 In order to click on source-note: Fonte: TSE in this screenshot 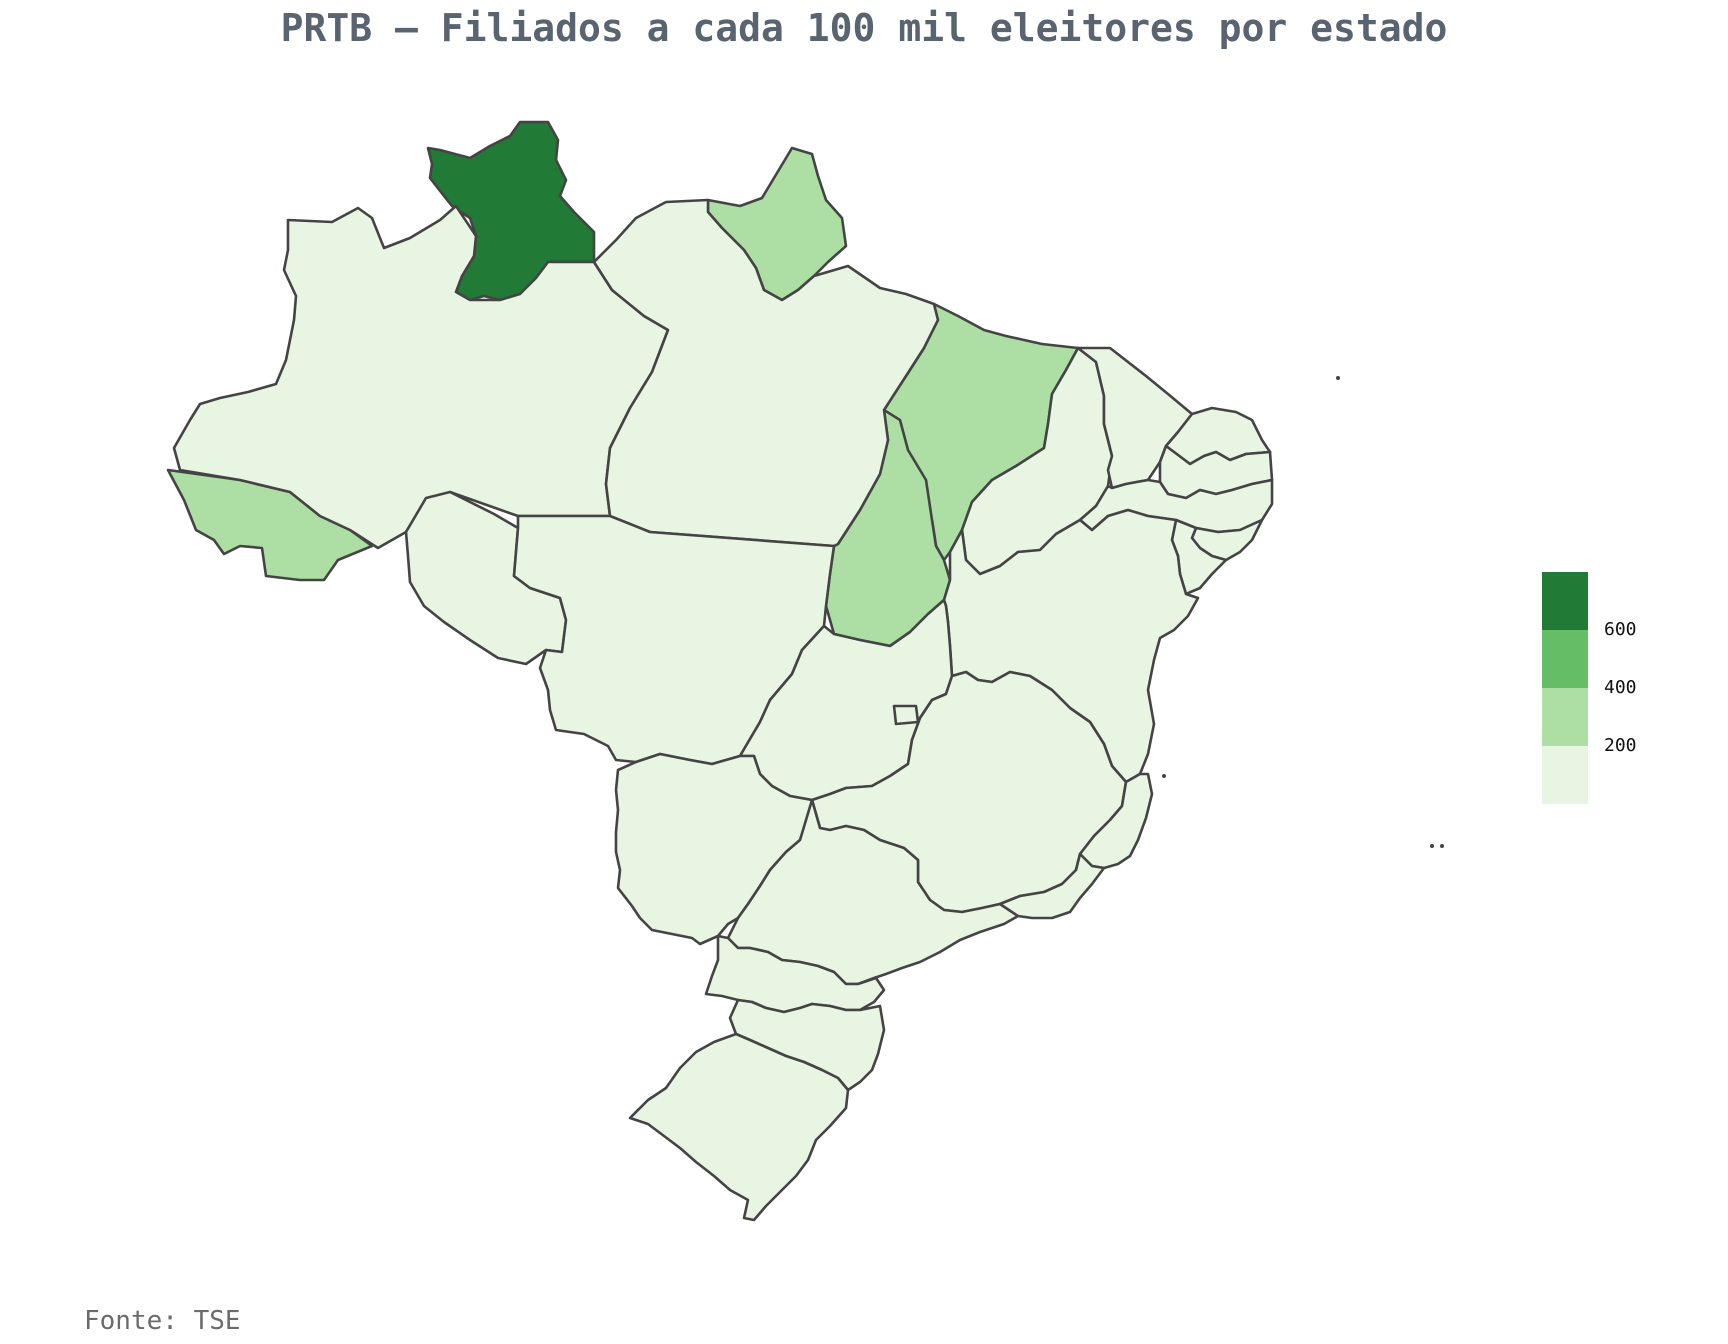, I will do `click(162, 1321)`.